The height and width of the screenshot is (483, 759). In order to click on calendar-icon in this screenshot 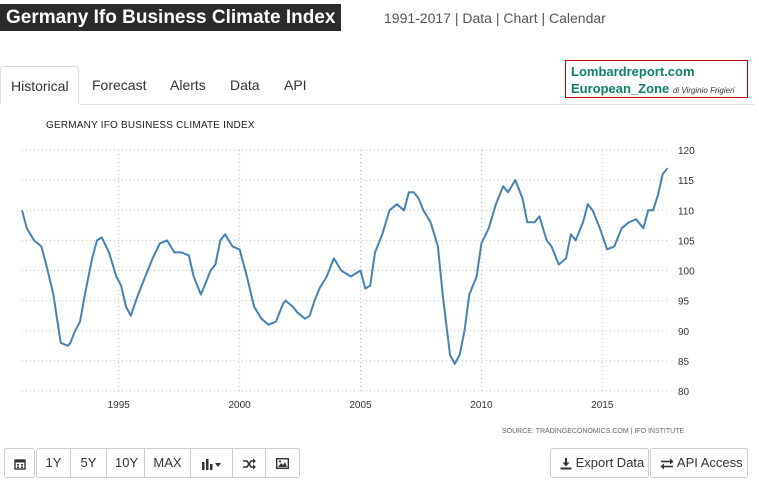, I will do `click(19, 464)`.